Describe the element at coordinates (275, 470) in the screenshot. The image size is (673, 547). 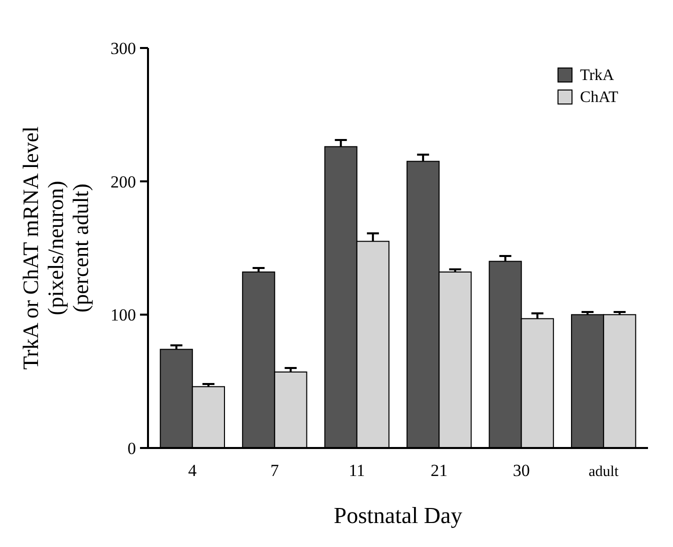
I see `x-tick-label: 7` at that location.